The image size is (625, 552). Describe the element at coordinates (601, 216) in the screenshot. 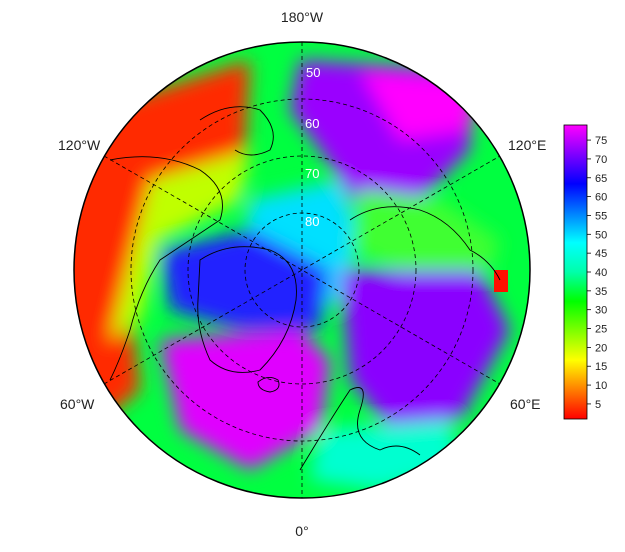

I see `colorbar-tick-label: 55` at that location.